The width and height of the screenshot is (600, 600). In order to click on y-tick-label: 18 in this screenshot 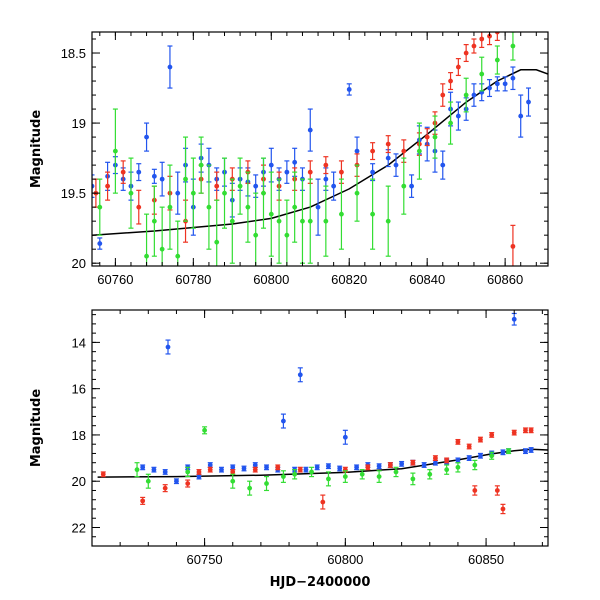, I will do `click(79, 435)`.